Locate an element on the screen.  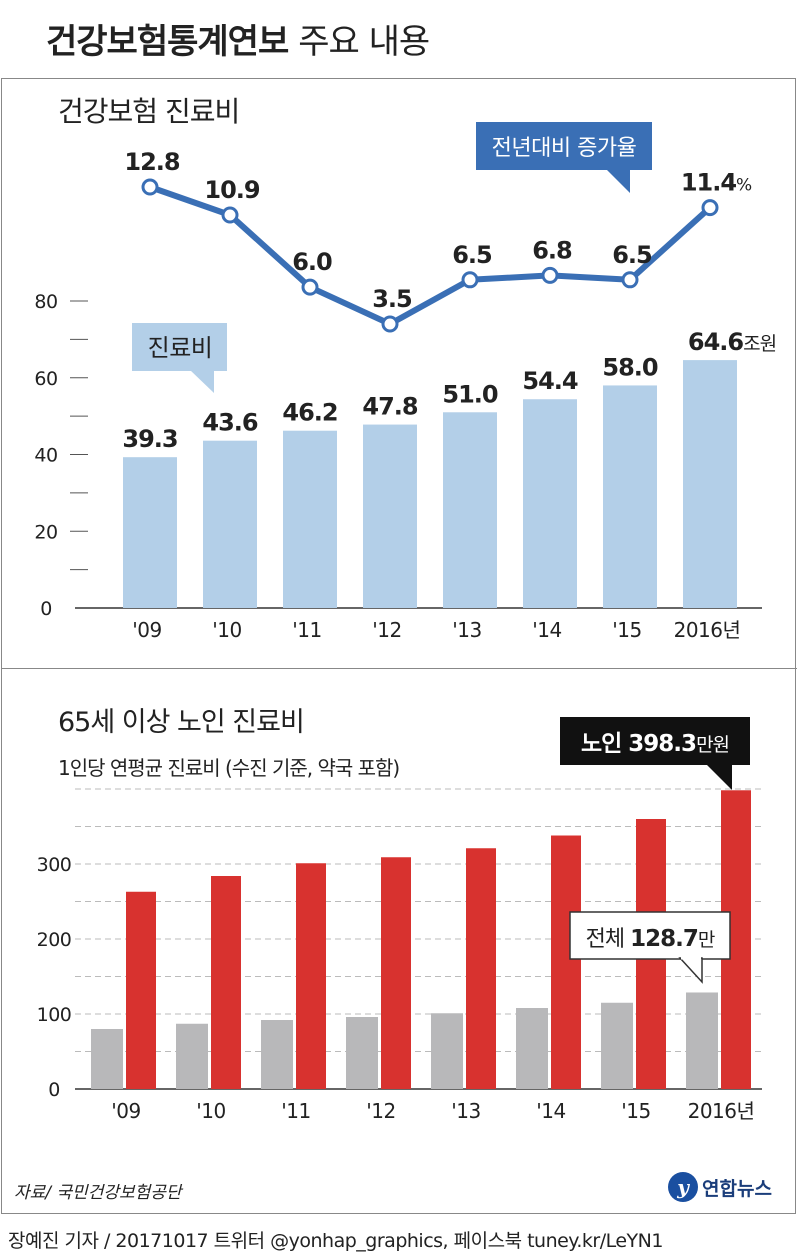
chart2-callout-total-part: 128.7 is located at coordinates (664, 939).